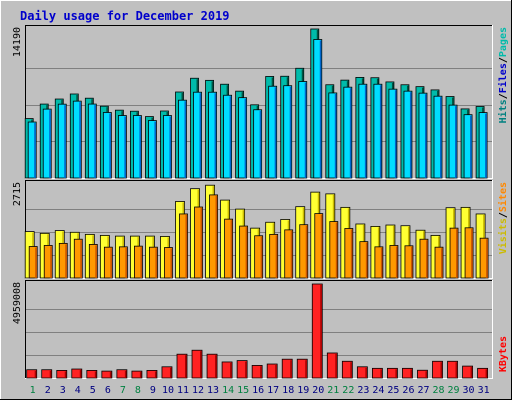 This screenshot has height=400, width=512. I want to click on sites-bar-4-shade, so click(81, 259).